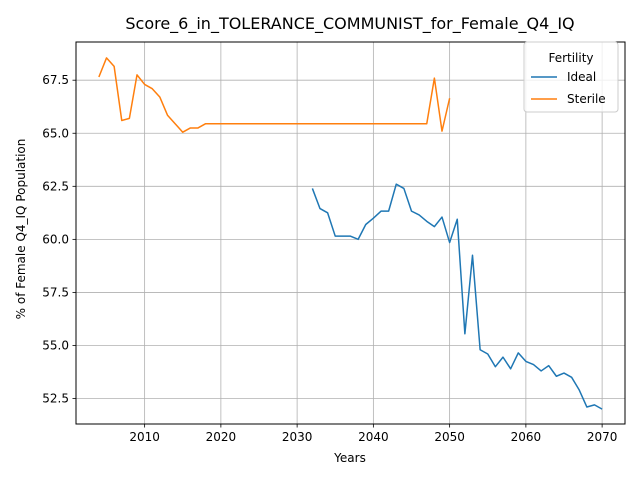 This screenshot has height=480, width=640. What do you see at coordinates (144, 437) in the screenshot?
I see `x-tick-label: 2010` at bounding box center [144, 437].